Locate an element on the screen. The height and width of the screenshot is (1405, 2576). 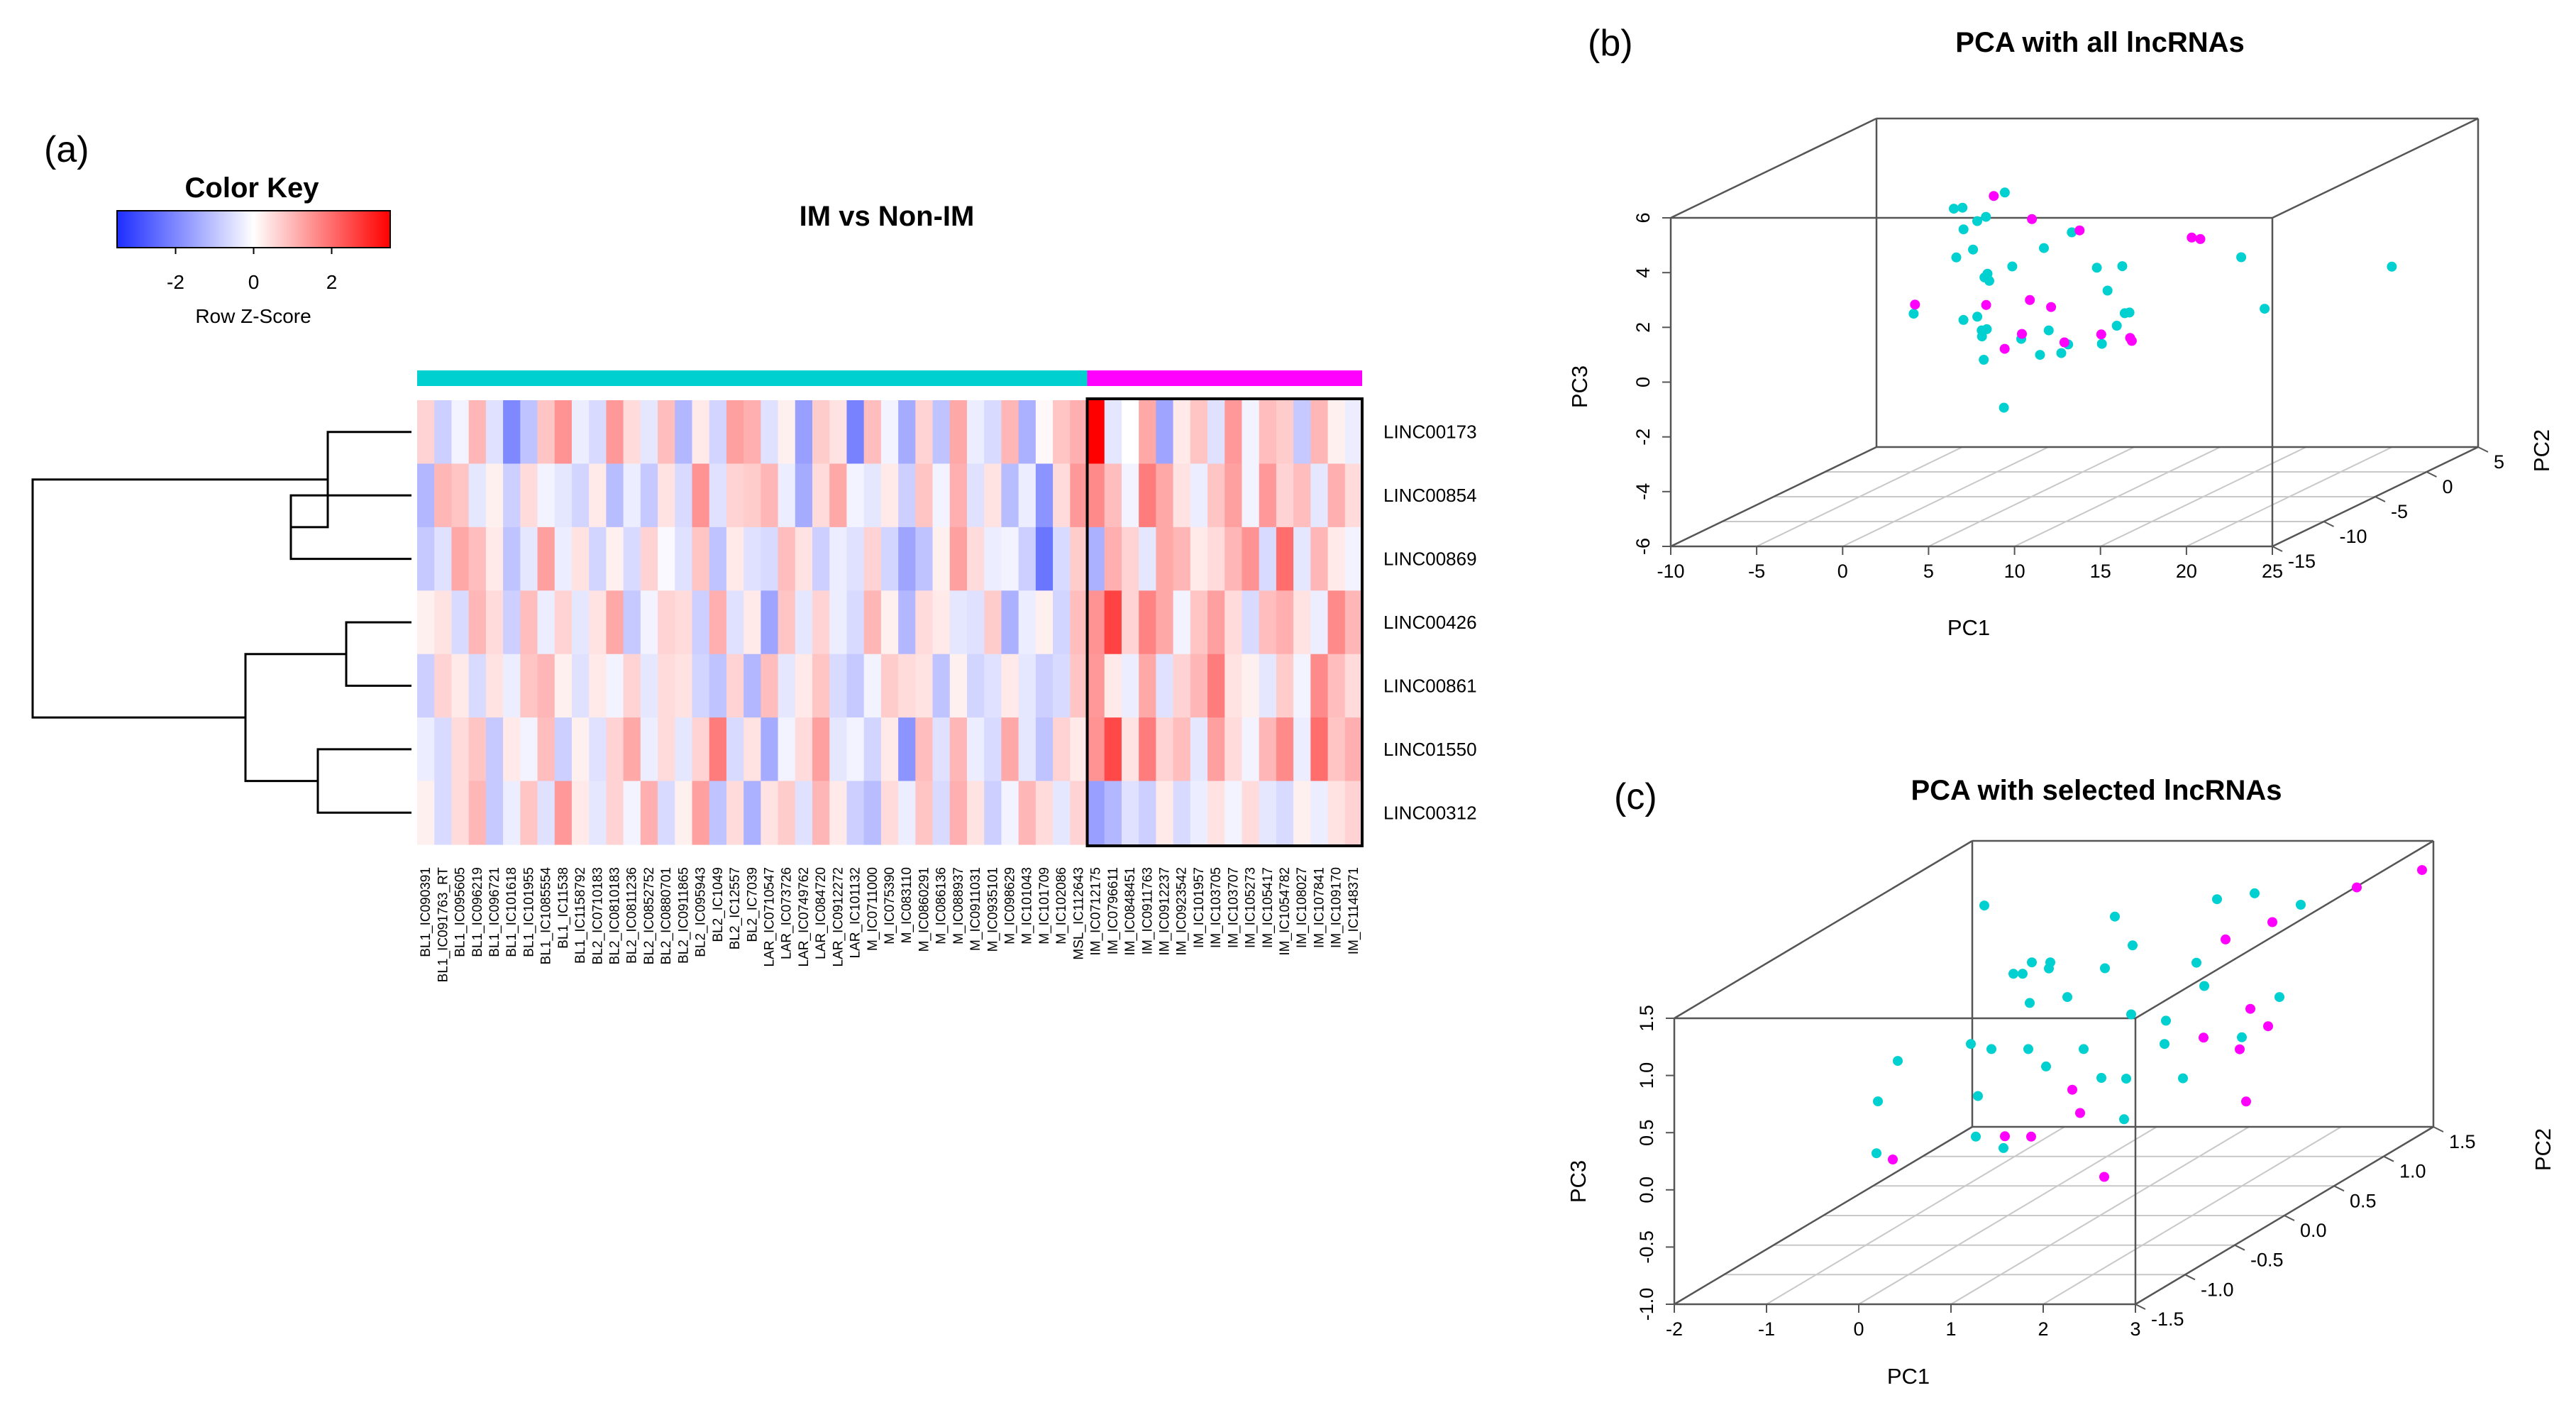
y-tick is located at coordinates (2380, 499).